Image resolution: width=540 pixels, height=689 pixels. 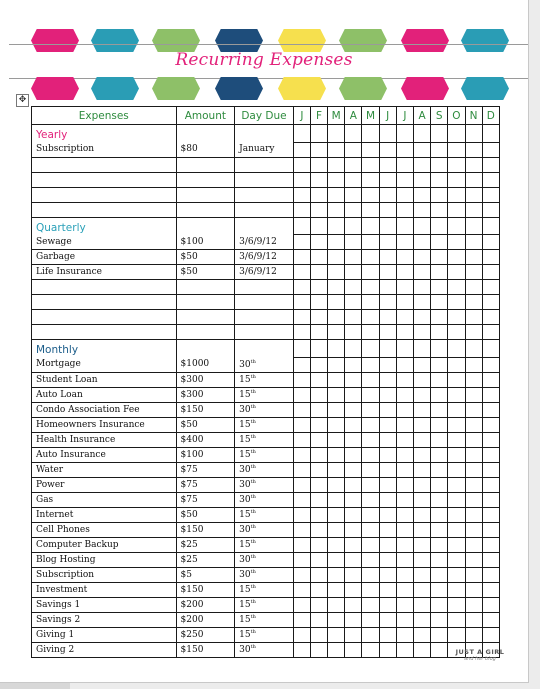 I want to click on day-due-cell: 30th, so click(x=264, y=365).